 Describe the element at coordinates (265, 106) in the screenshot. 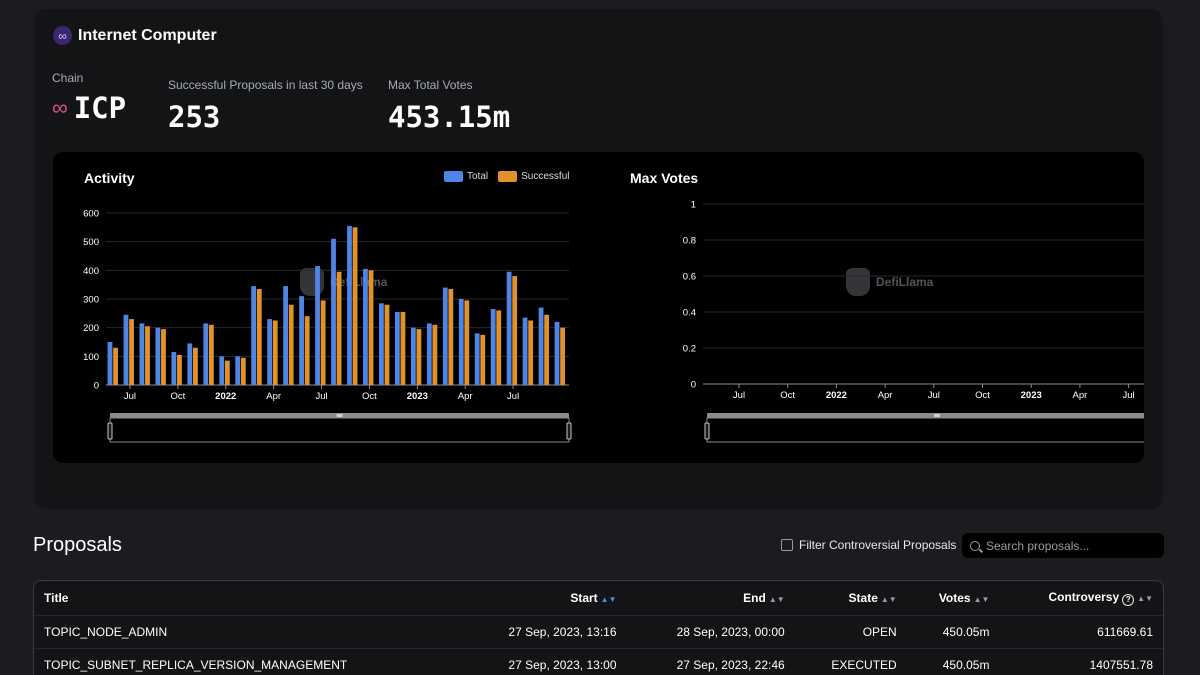

I see `proposals-stat: Successful Proposals in last 30 days 253` at that location.